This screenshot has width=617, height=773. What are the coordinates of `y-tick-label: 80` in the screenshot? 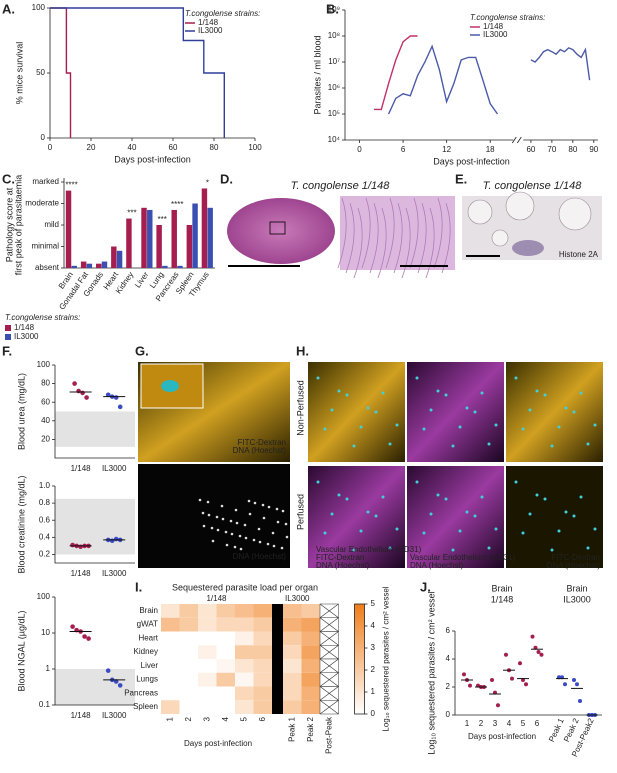 It's located at (45, 383).